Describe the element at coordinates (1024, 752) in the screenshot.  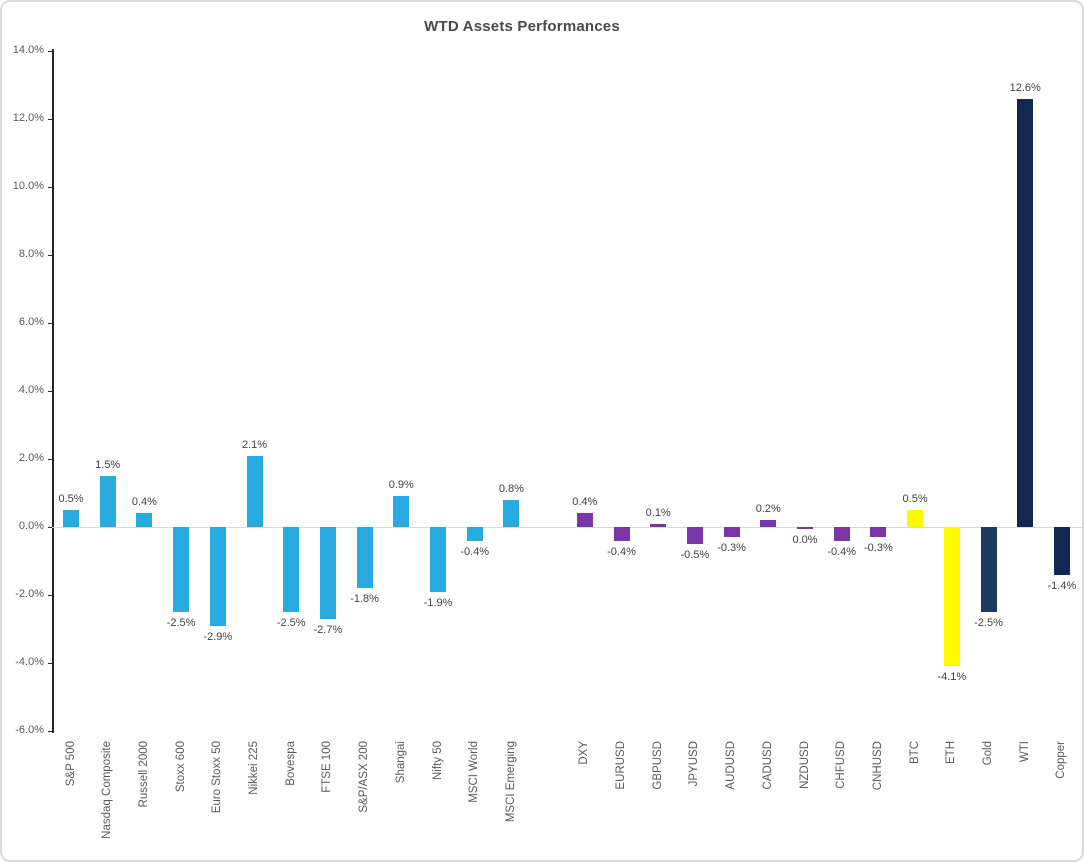
I see `category-label: WTI` at that location.